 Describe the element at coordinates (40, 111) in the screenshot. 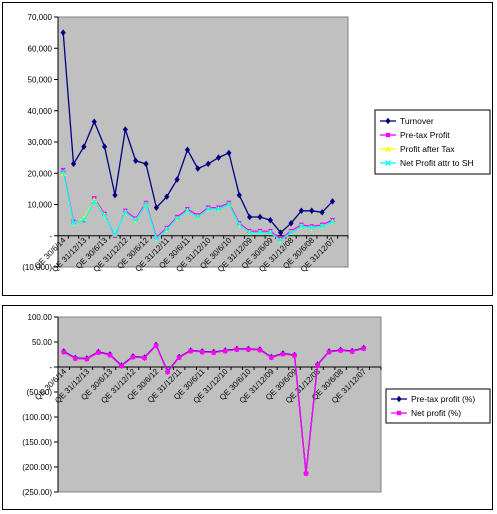

I see `y-tick-label: 40,000` at that location.